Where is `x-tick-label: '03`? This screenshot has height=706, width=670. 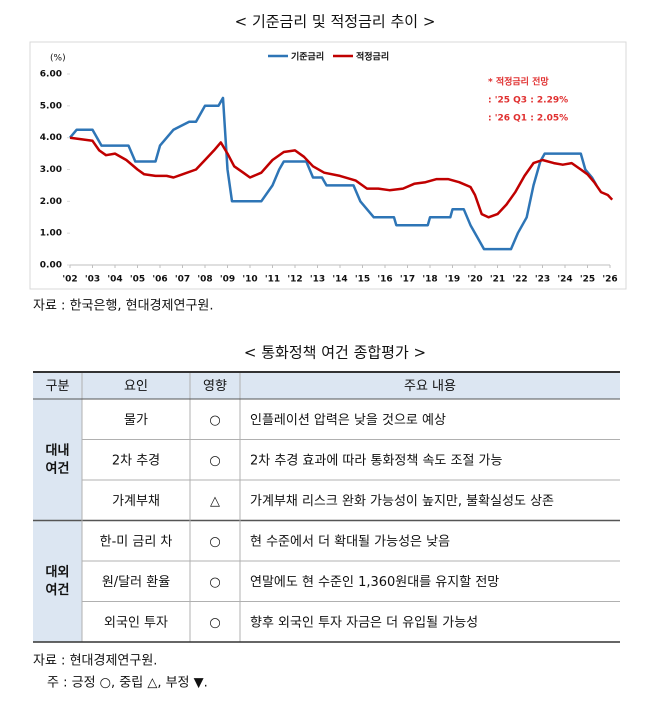
x-tick-label: '03 is located at coordinates (92, 280).